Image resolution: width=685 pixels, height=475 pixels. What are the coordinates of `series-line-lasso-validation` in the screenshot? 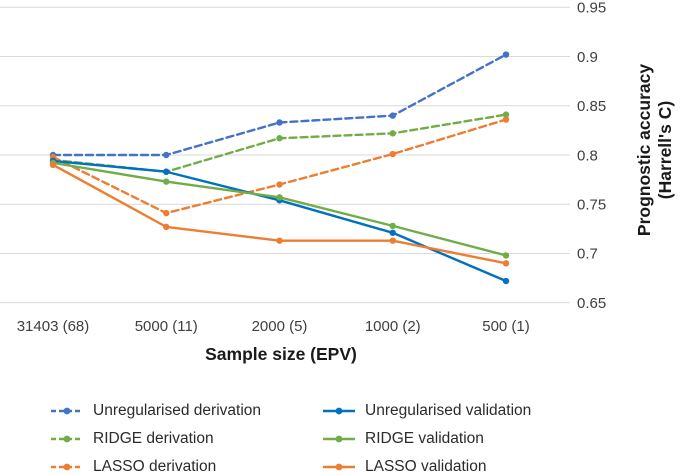 It's located at (279, 214).